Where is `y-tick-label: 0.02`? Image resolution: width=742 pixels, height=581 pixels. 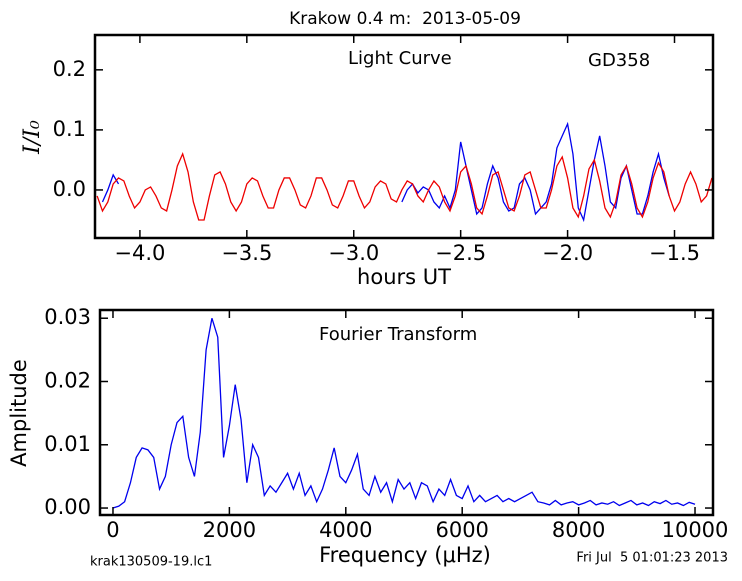 y-tick-label: 0.02 is located at coordinates (67, 380).